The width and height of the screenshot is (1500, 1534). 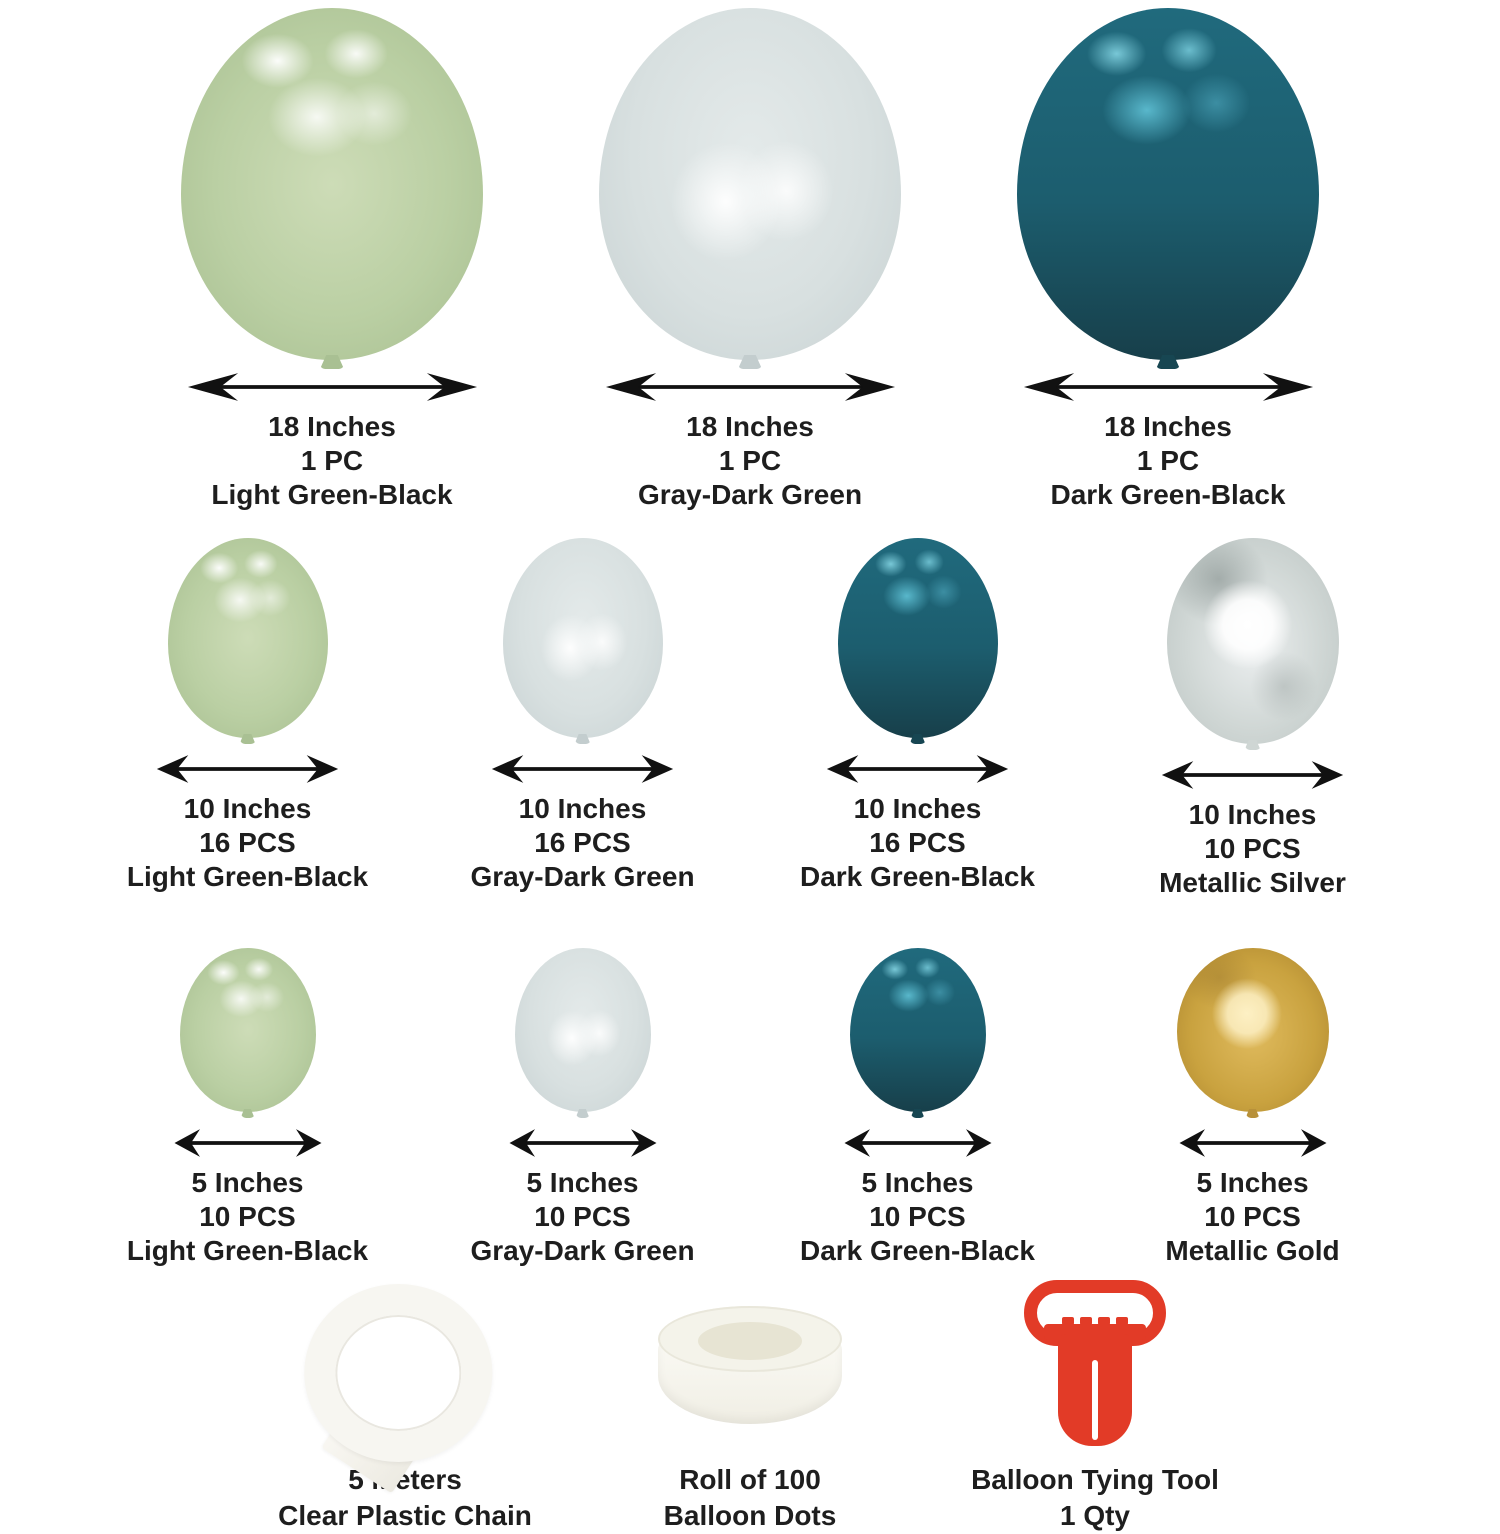 I want to click on balloon-item: 10 Inches 16 PCS Gray-Dark Green, so click(x=582, y=716).